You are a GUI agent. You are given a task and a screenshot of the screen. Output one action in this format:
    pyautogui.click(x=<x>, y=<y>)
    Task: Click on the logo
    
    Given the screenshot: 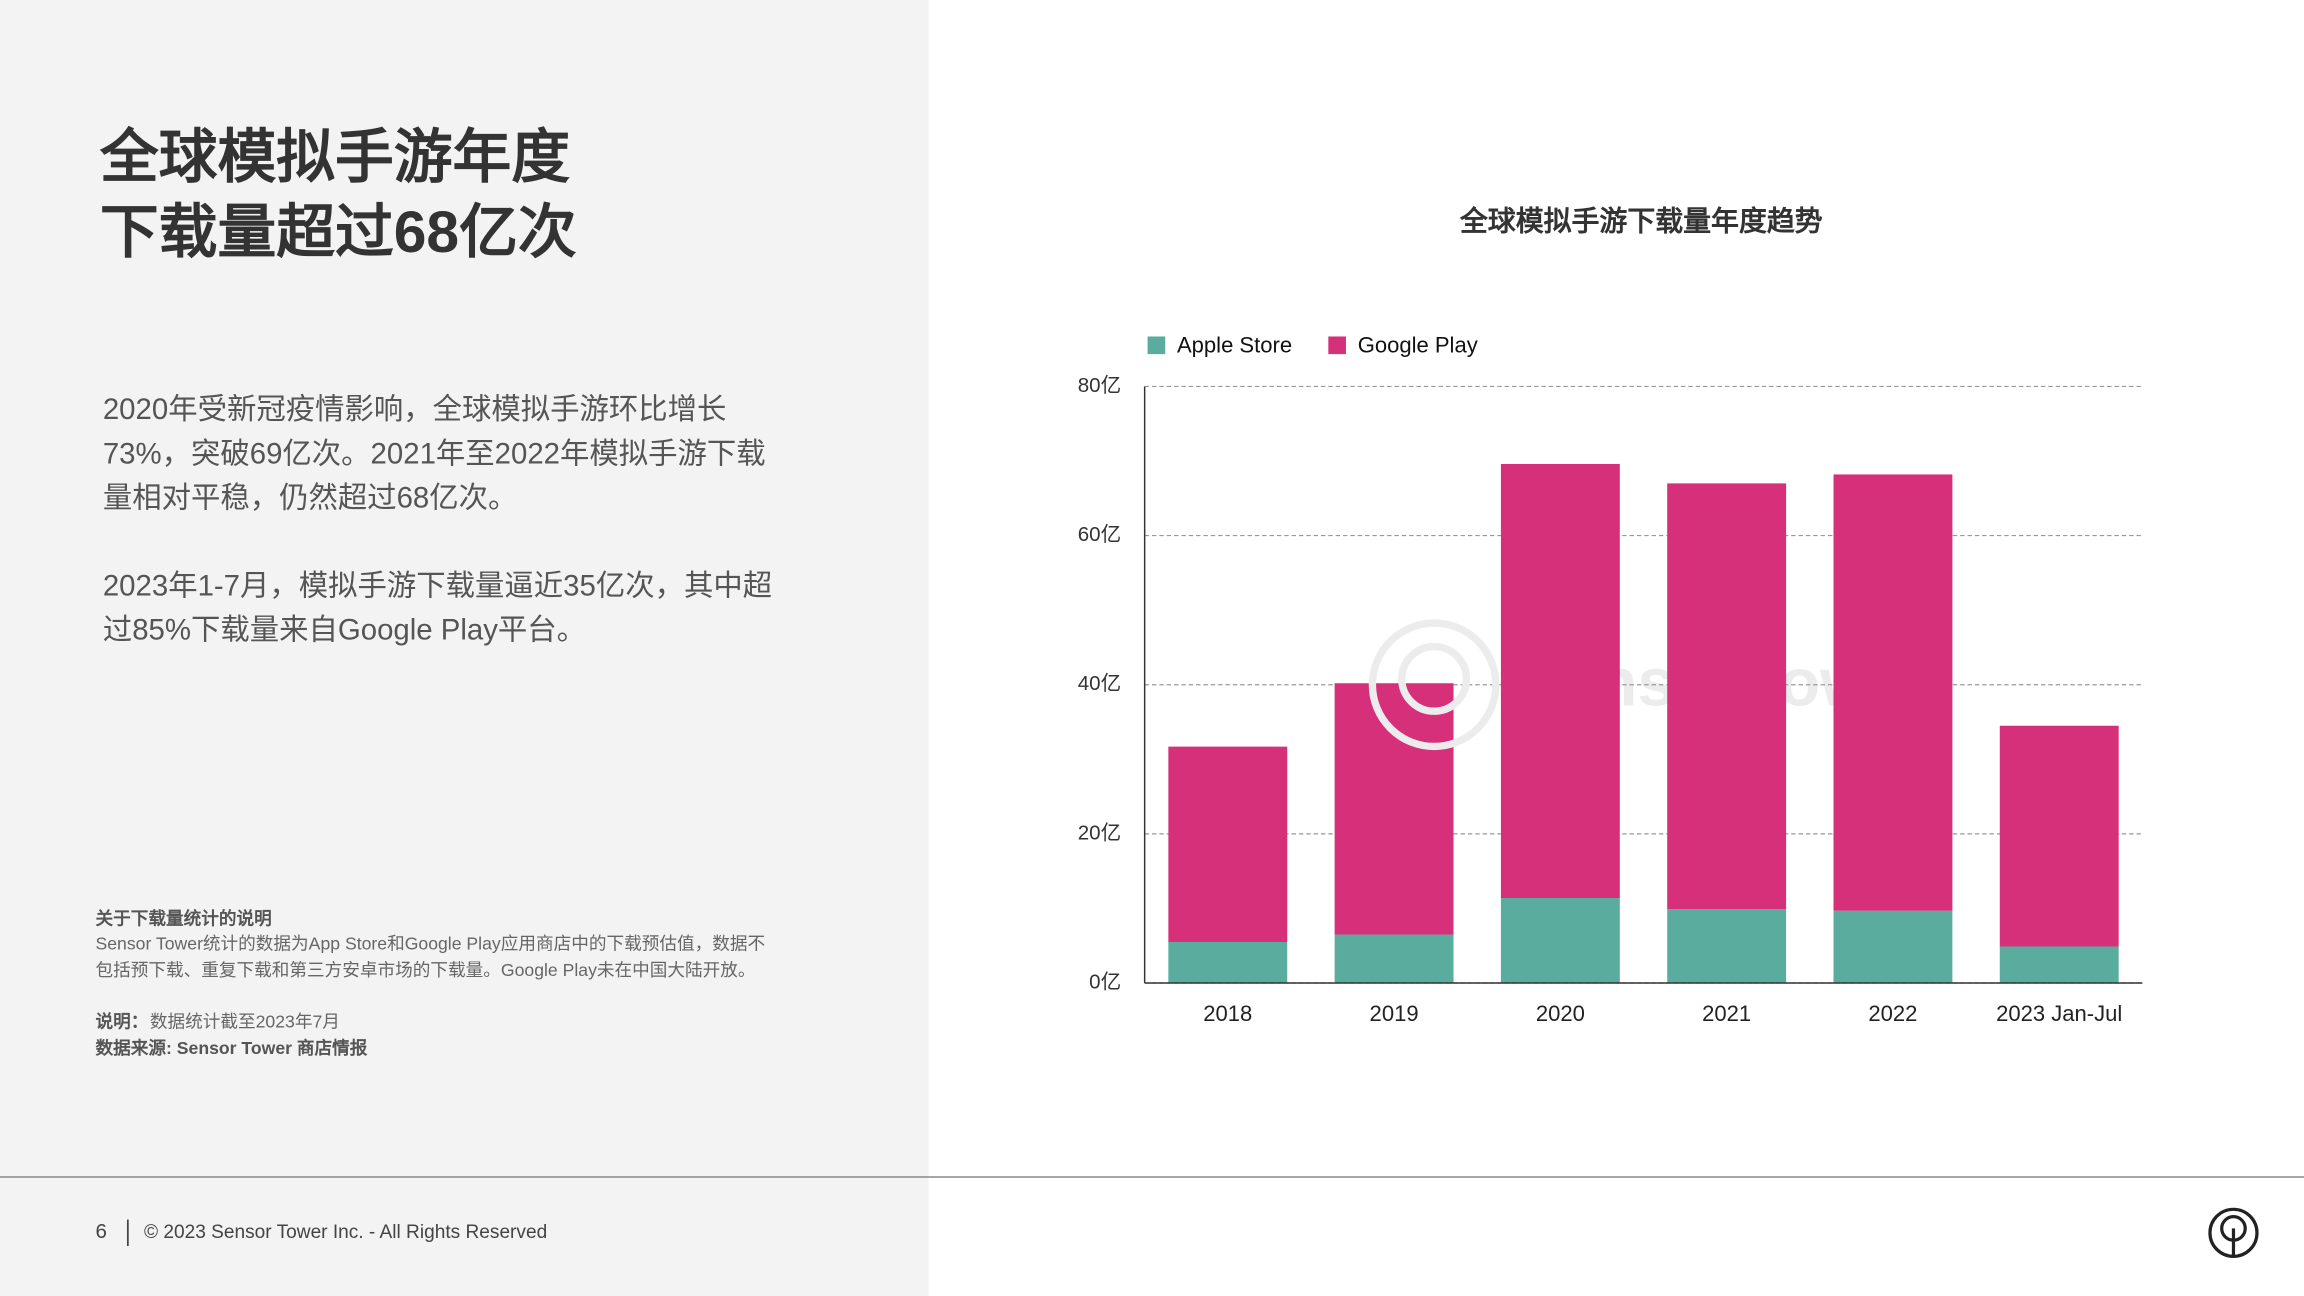 What is the action you would take?
    pyautogui.click(x=2233, y=1232)
    